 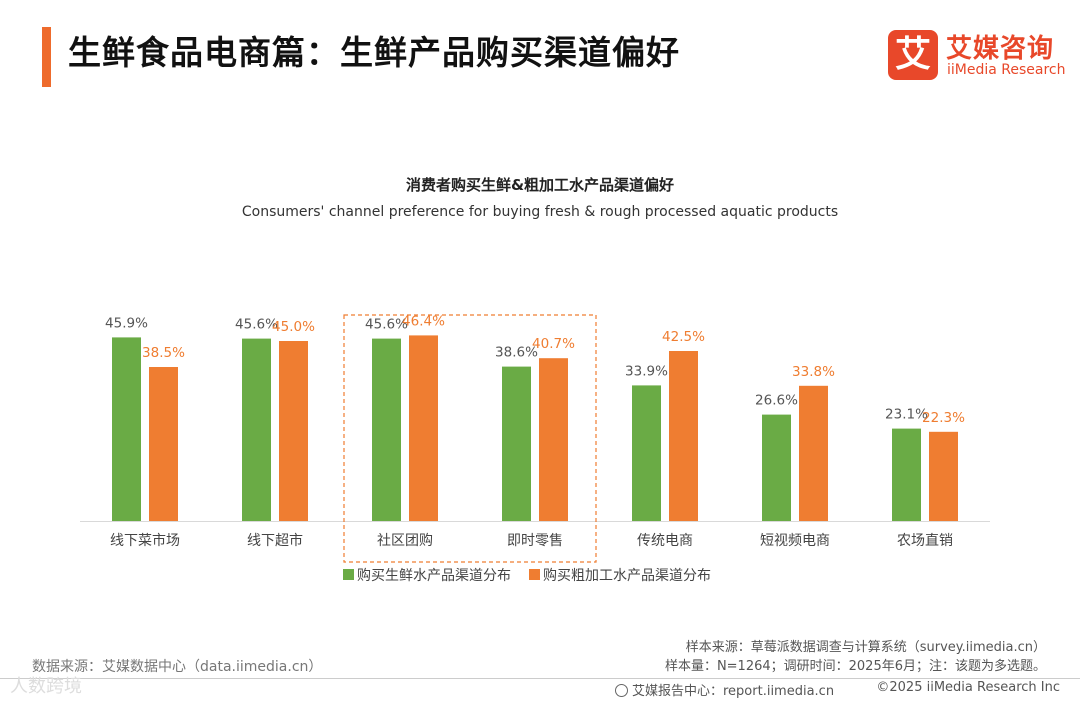 What do you see at coordinates (374, 52) in the screenshot?
I see `page-title: 生鲜食品电商篇：生鲜产品购买渠道偏好` at bounding box center [374, 52].